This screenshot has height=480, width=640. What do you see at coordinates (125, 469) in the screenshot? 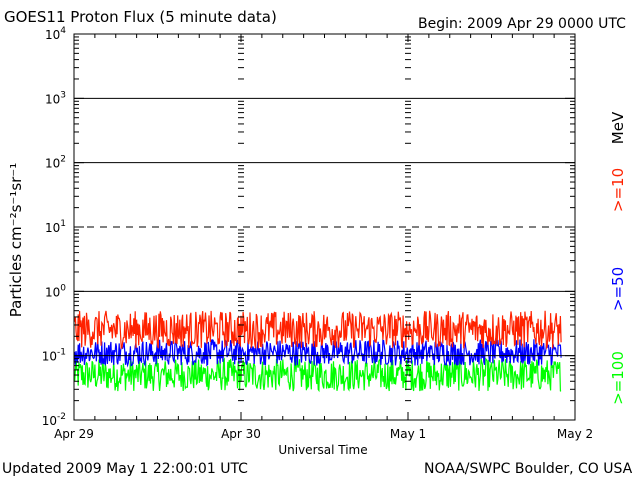
I see `updated-timestamp: Updated 2009 May 1 22:00:01 UTC` at bounding box center [125, 469].